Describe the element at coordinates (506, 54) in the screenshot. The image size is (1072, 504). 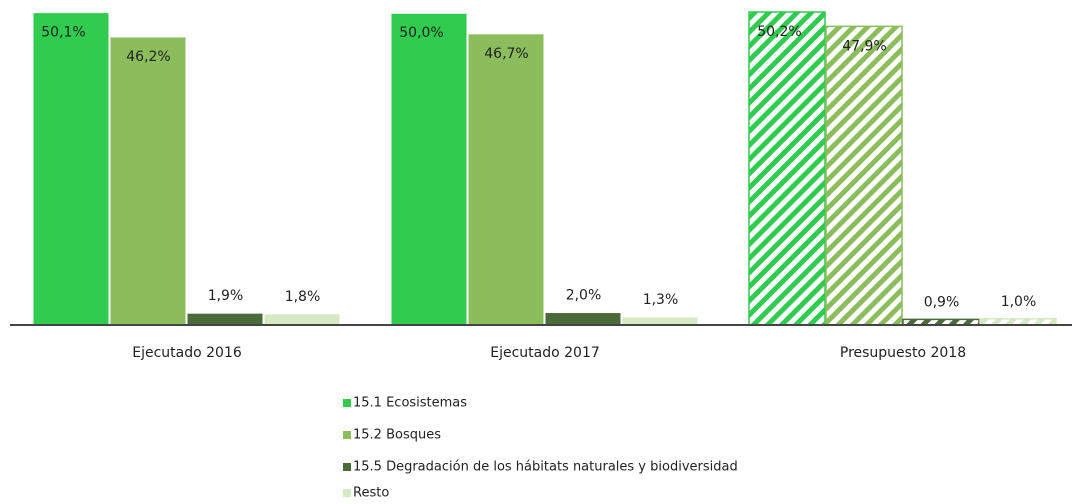
I see `data-label: 46,7%` at that location.